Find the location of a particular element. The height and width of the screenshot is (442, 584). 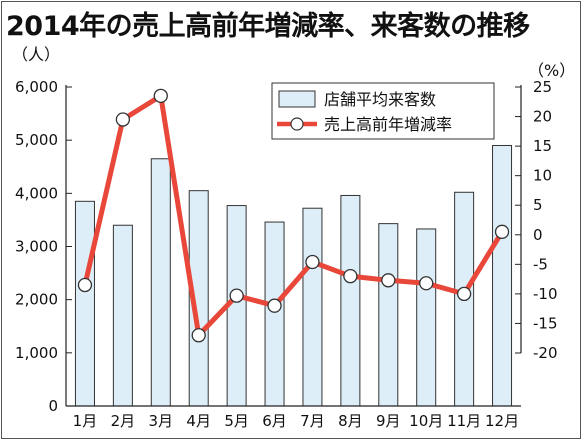

right-tick-label: 15 is located at coordinates (542, 146).